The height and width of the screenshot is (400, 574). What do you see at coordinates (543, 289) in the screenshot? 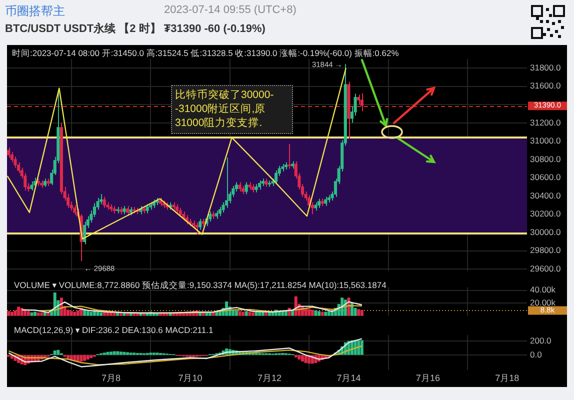
I see `y-tick-label: 40.00k` at bounding box center [543, 289].